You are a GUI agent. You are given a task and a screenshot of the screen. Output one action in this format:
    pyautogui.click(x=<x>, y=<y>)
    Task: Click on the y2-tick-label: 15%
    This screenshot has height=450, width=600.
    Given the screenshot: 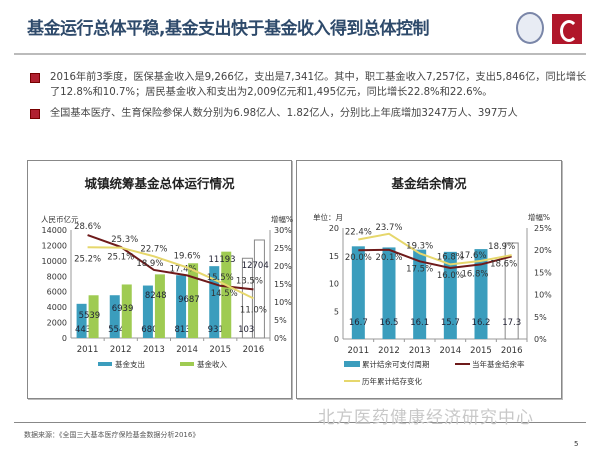 What is the action you would take?
    pyautogui.click(x=283, y=284)
    